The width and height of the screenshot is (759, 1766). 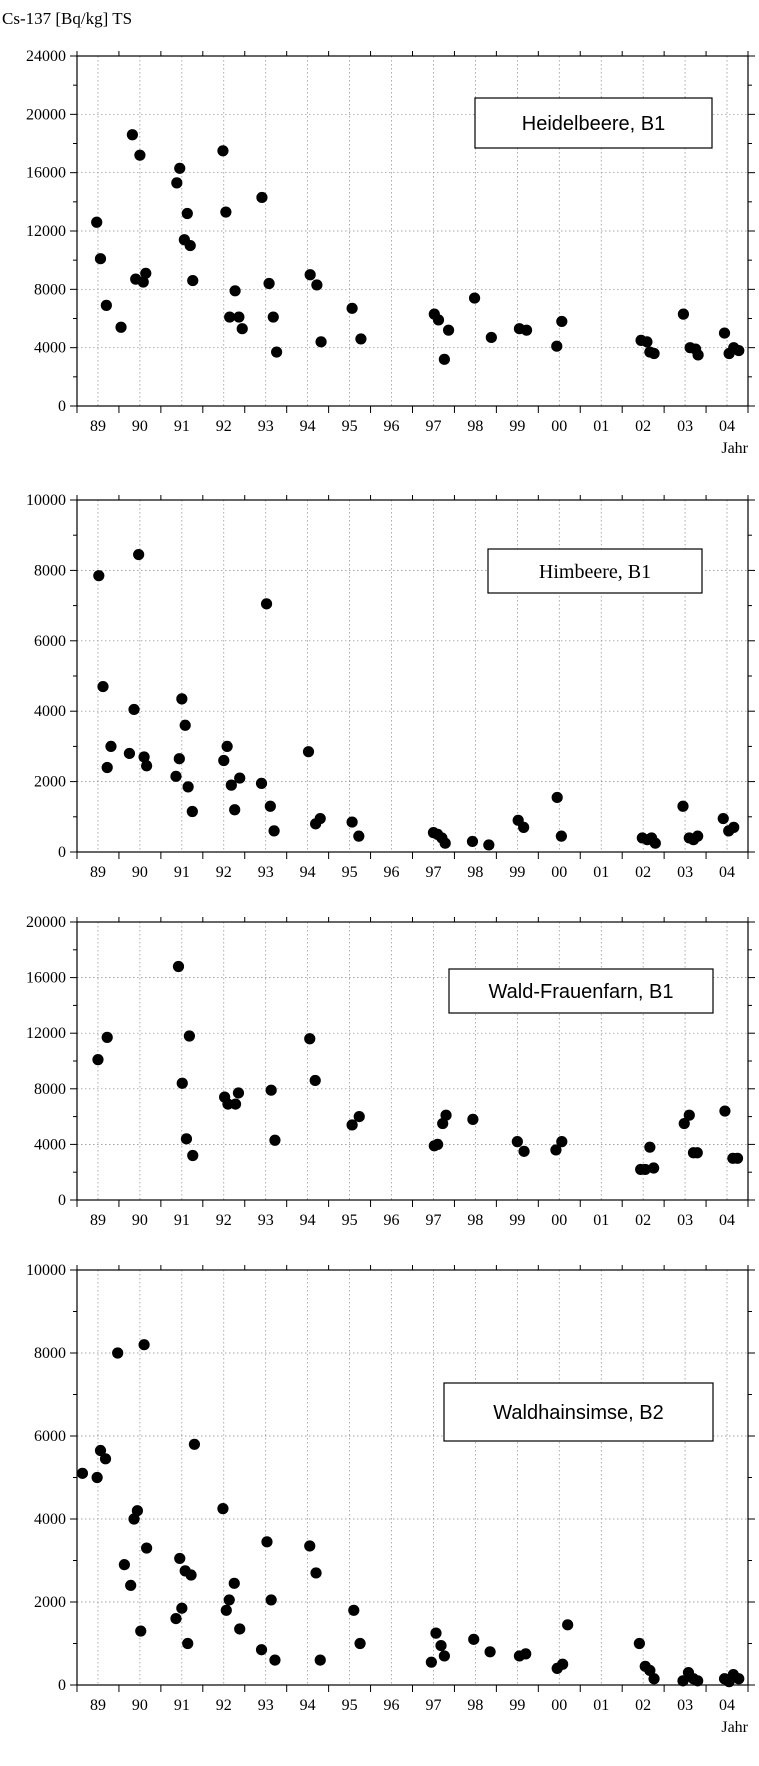 I want to click on x-tick-label: 91, so click(x=182, y=1705).